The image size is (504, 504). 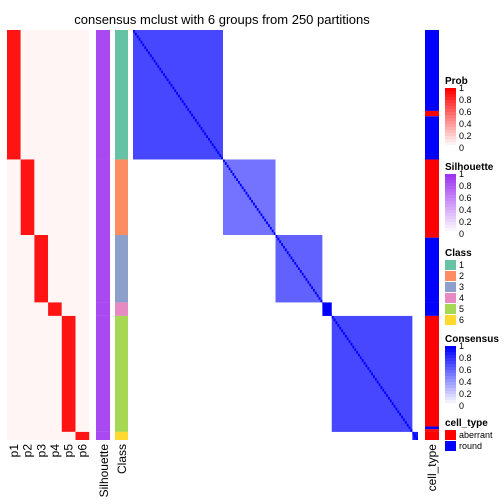 I want to click on legend-label: aberrant, so click(x=476, y=435).